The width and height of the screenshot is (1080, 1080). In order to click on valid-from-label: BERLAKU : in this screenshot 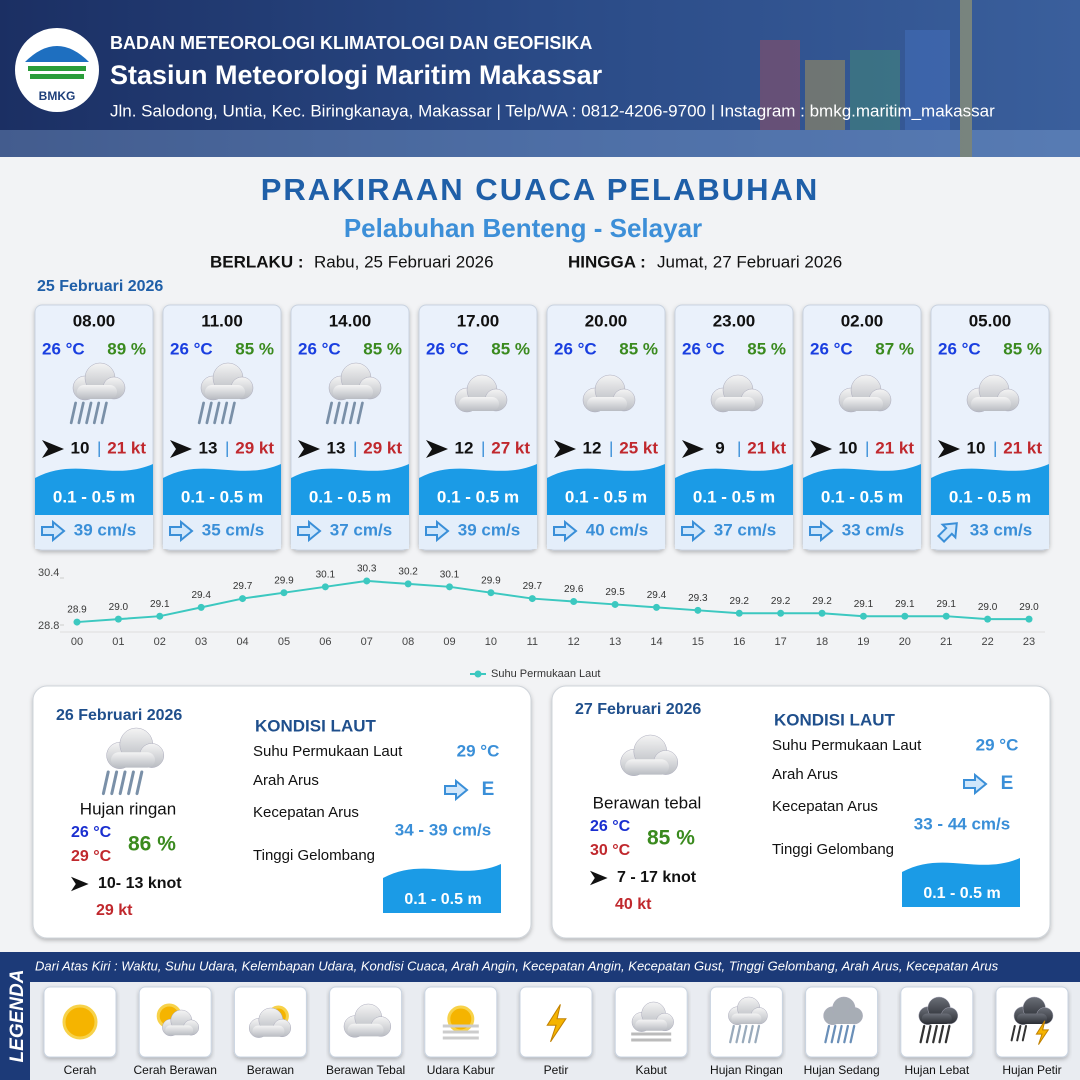, I will do `click(257, 261)`.